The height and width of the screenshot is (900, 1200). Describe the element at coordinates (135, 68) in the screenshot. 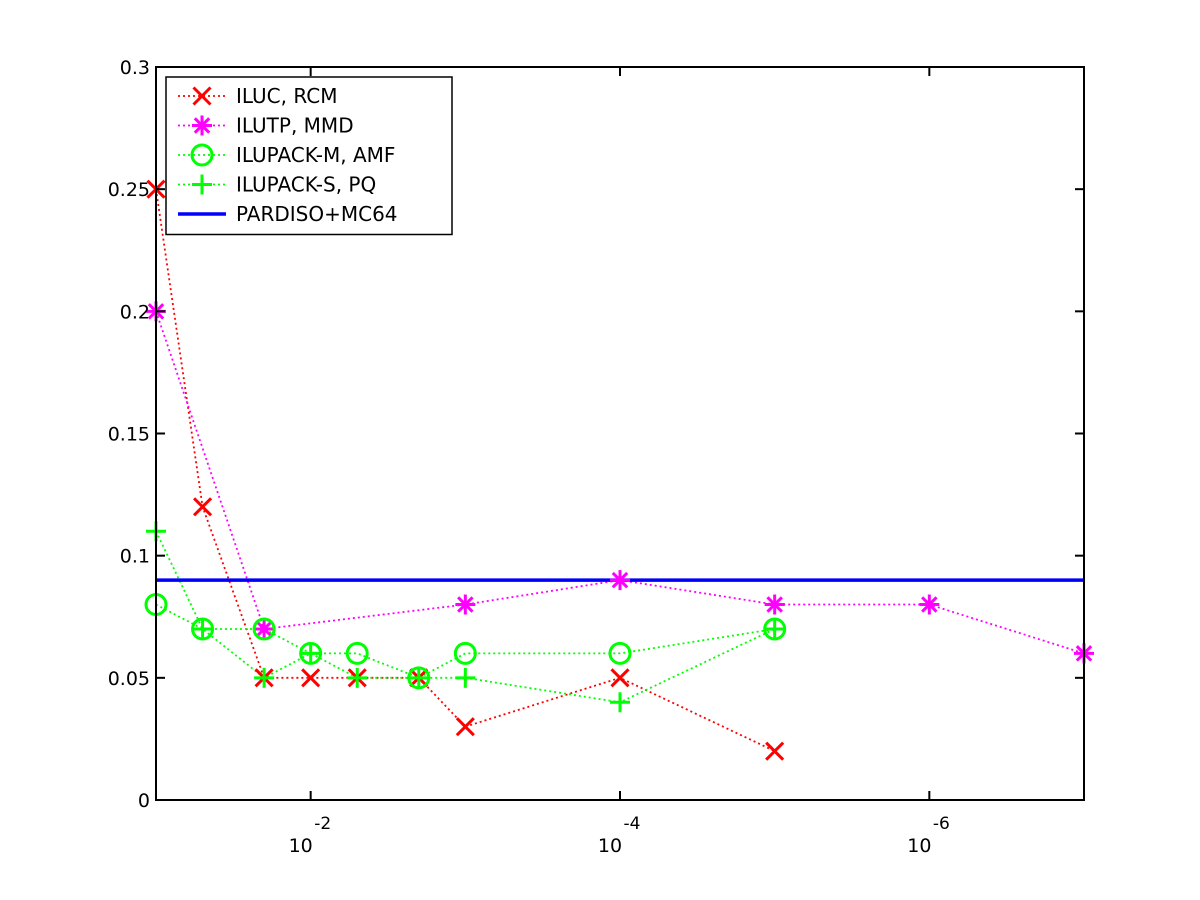

I see `y-tick-label: 0.3` at that location.